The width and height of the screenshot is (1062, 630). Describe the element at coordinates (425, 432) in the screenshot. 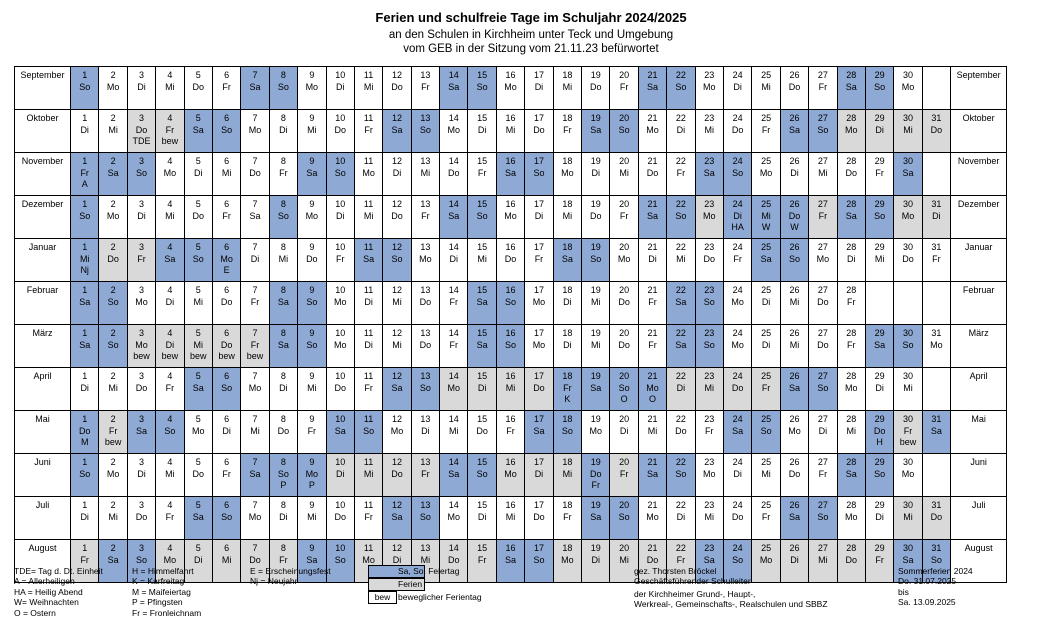

I see `day-cell: 13 Di` at that location.